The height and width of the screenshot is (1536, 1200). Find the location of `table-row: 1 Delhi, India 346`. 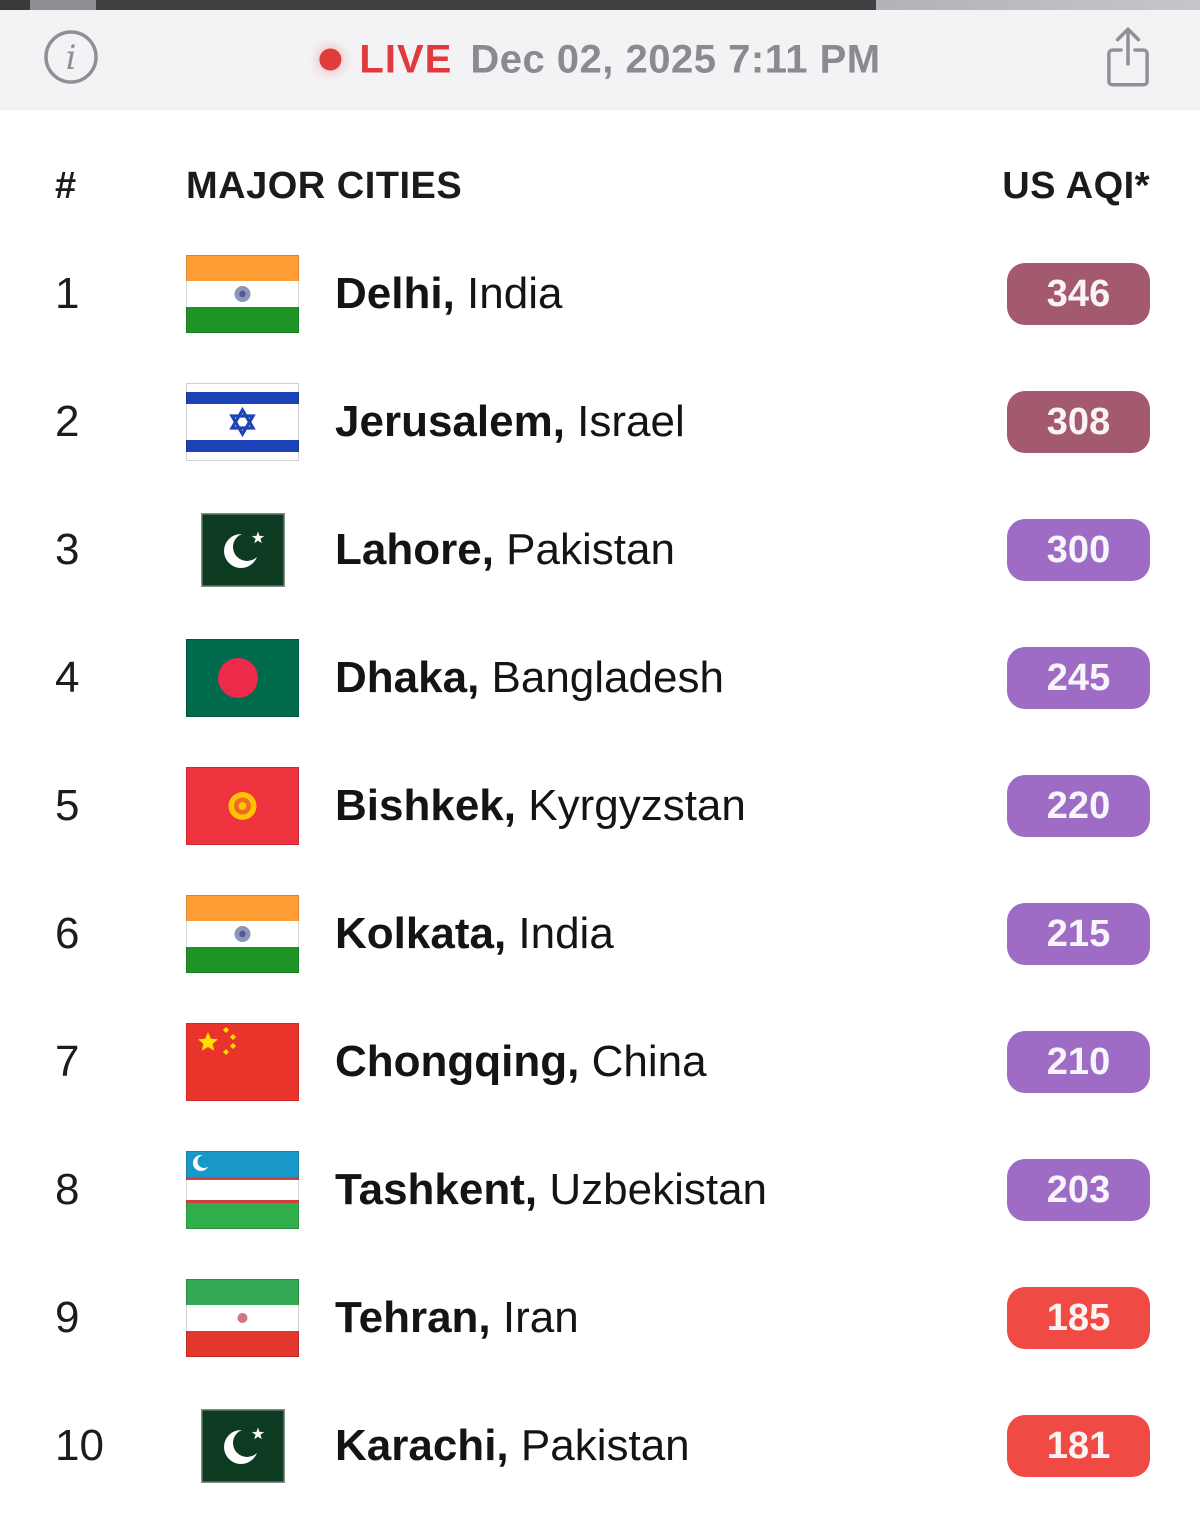

table-row: 1 Delhi, India 346 is located at coordinates (602, 294).